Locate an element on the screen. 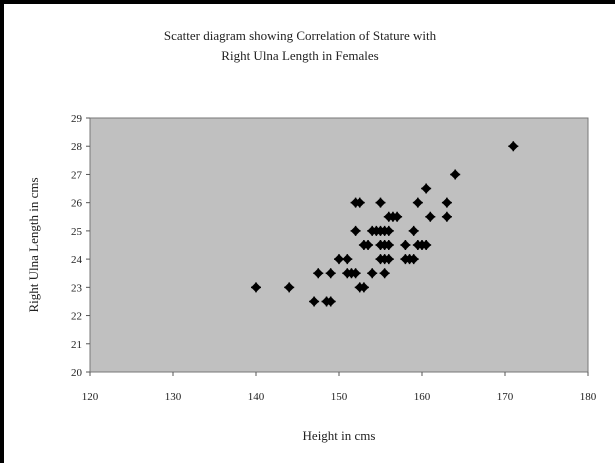 The image size is (615, 463). y-axis-label: Right Ulna Length in cms is located at coordinates (33, 244).